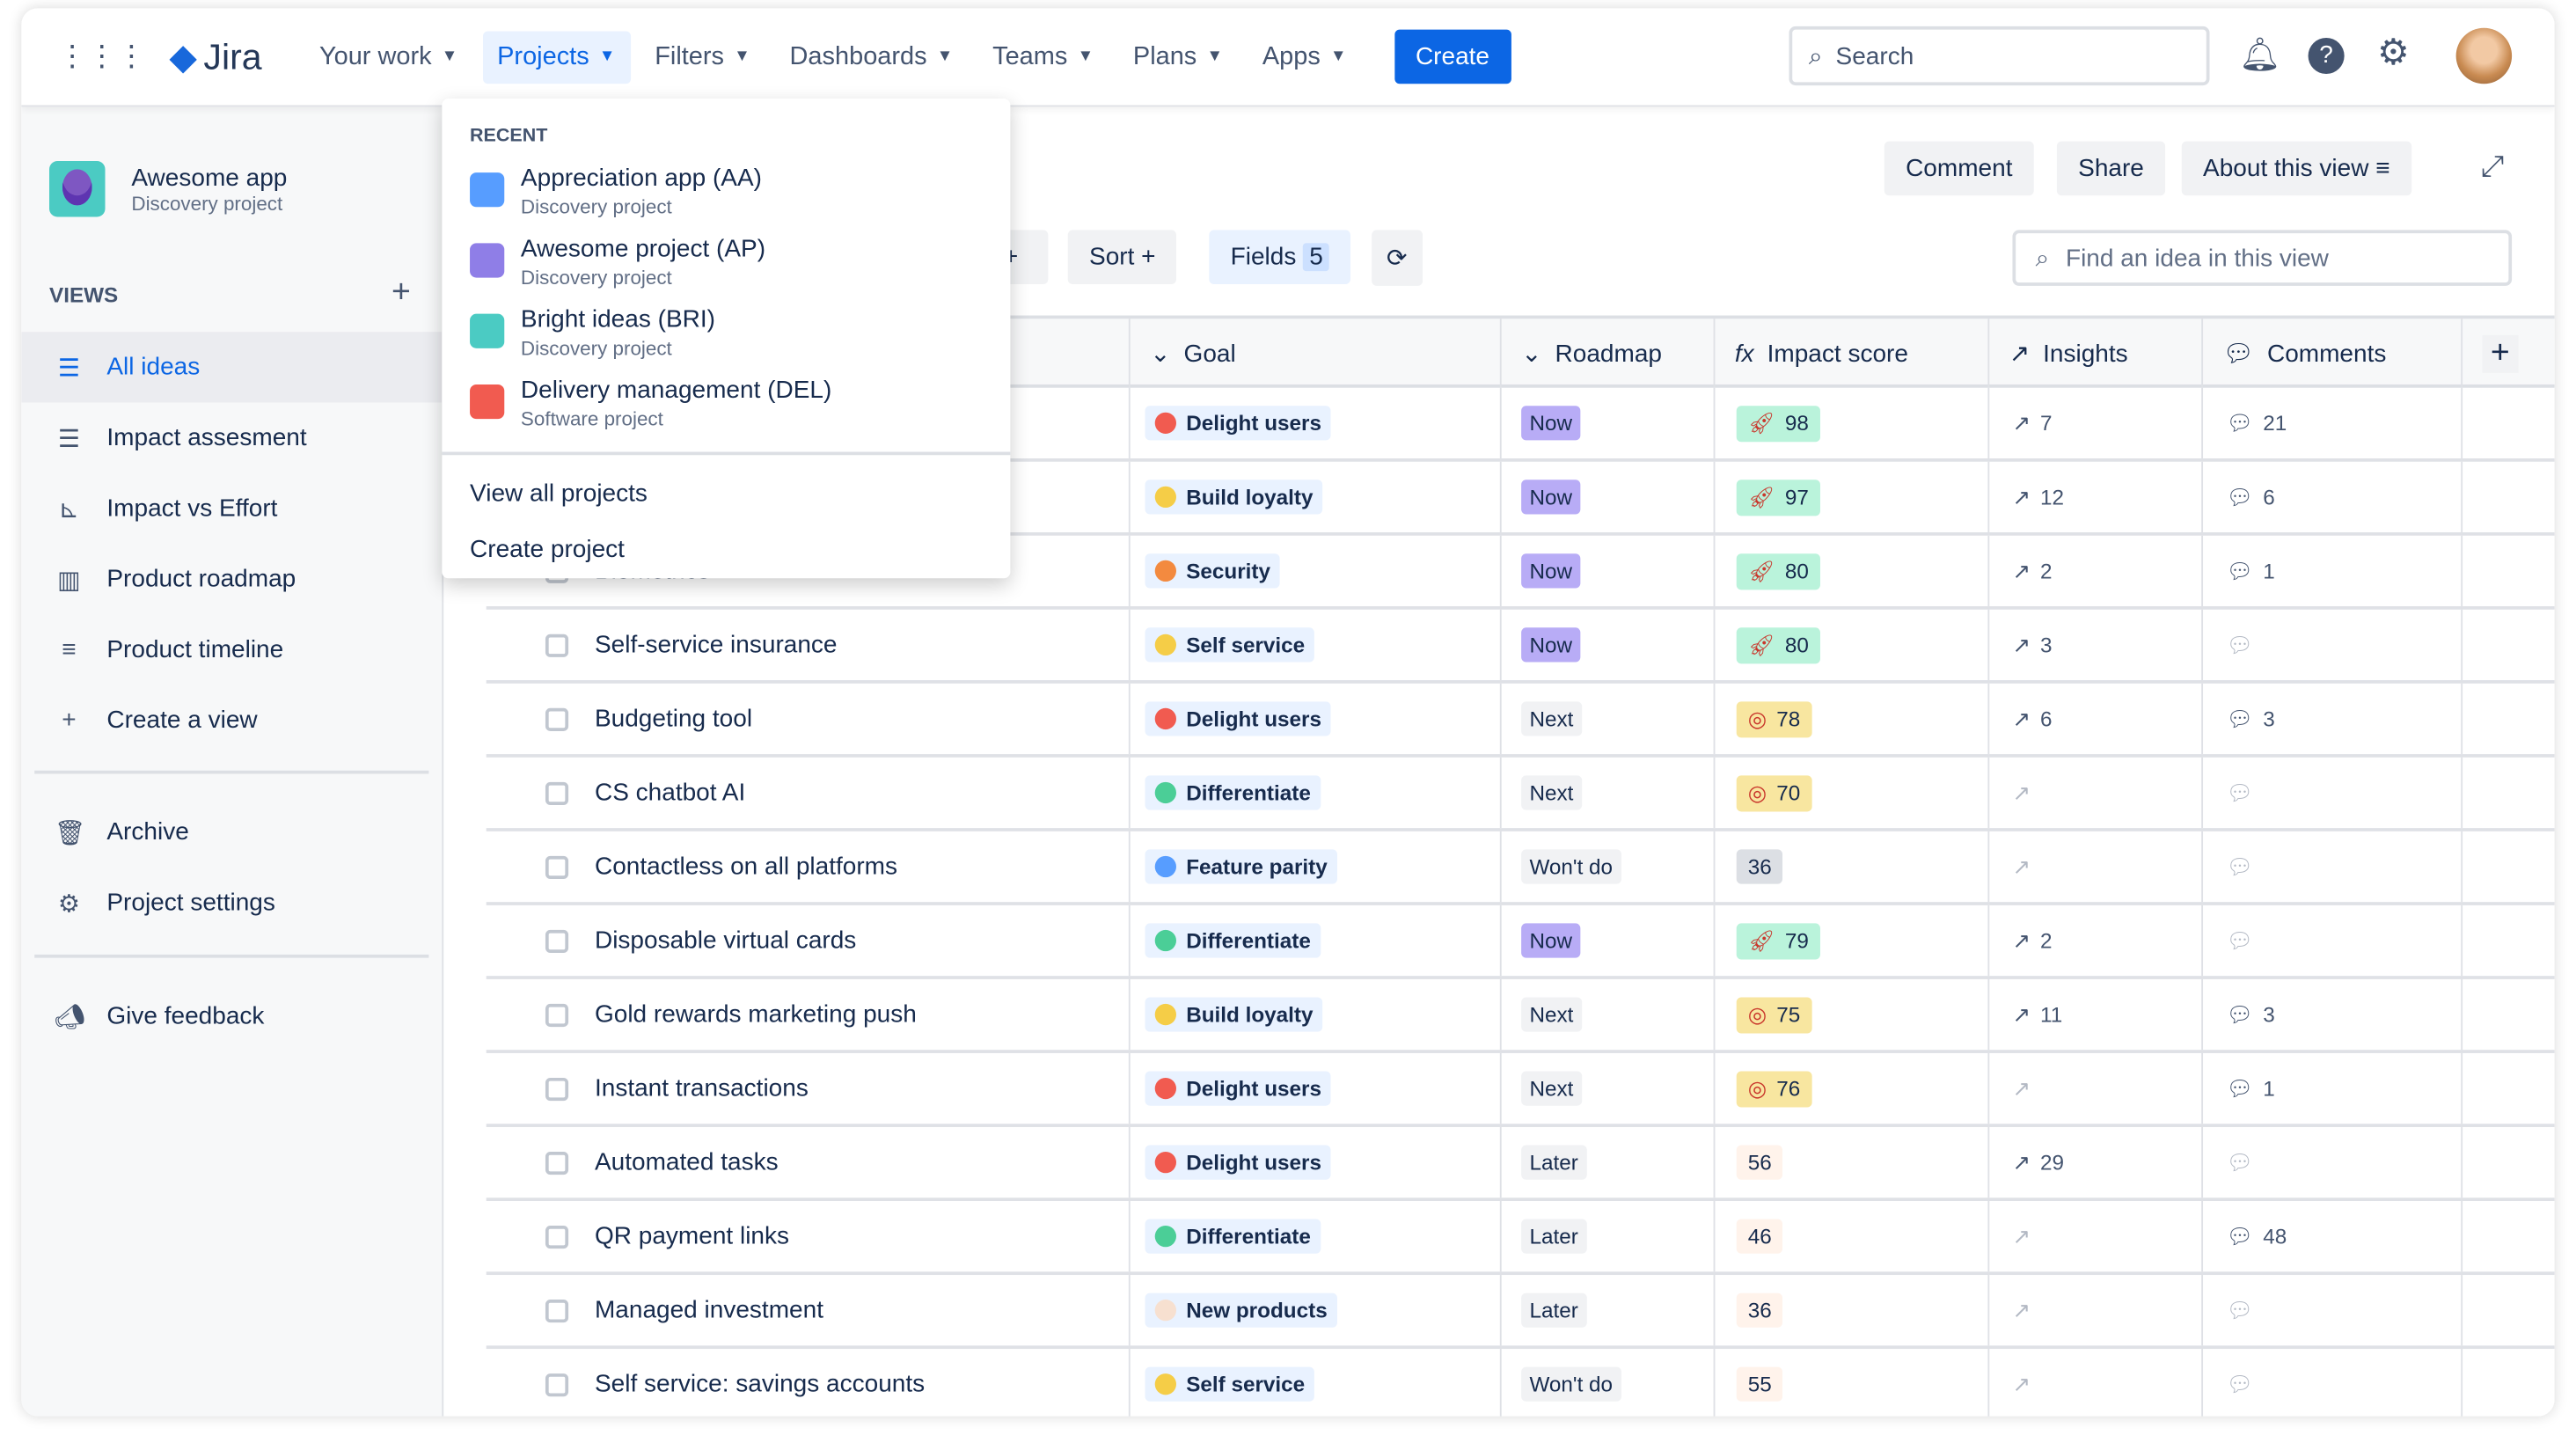 This screenshot has height=1450, width=2576. Describe the element at coordinates (2039, 496) in the screenshot. I see `insights-count: ↗ 12` at that location.